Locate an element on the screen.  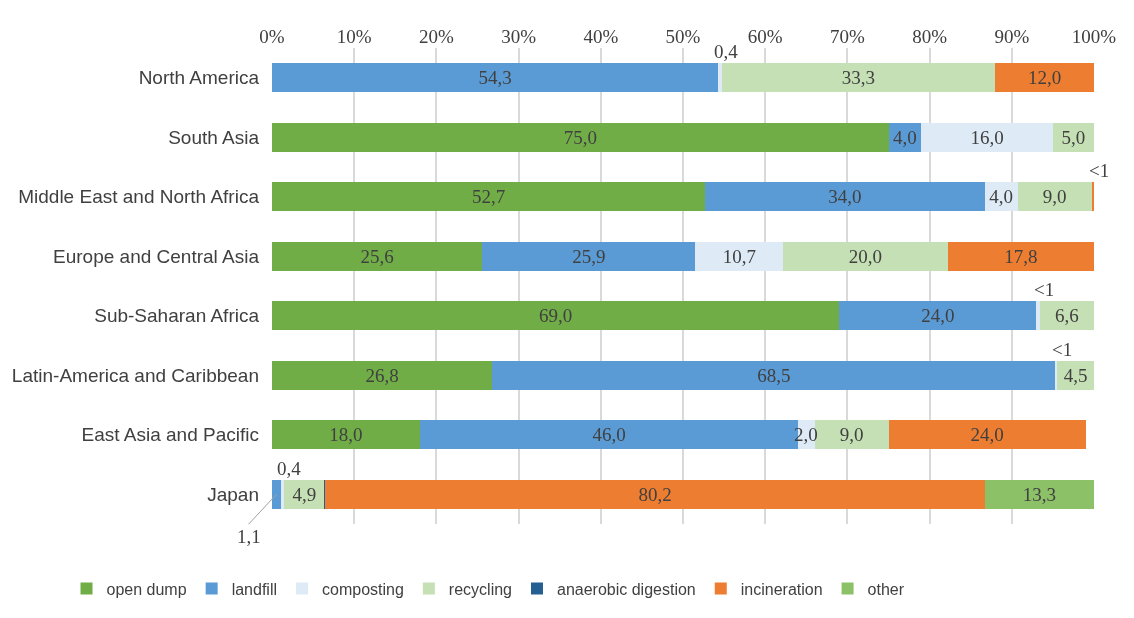
data-label: 46,0 is located at coordinates (609, 435).